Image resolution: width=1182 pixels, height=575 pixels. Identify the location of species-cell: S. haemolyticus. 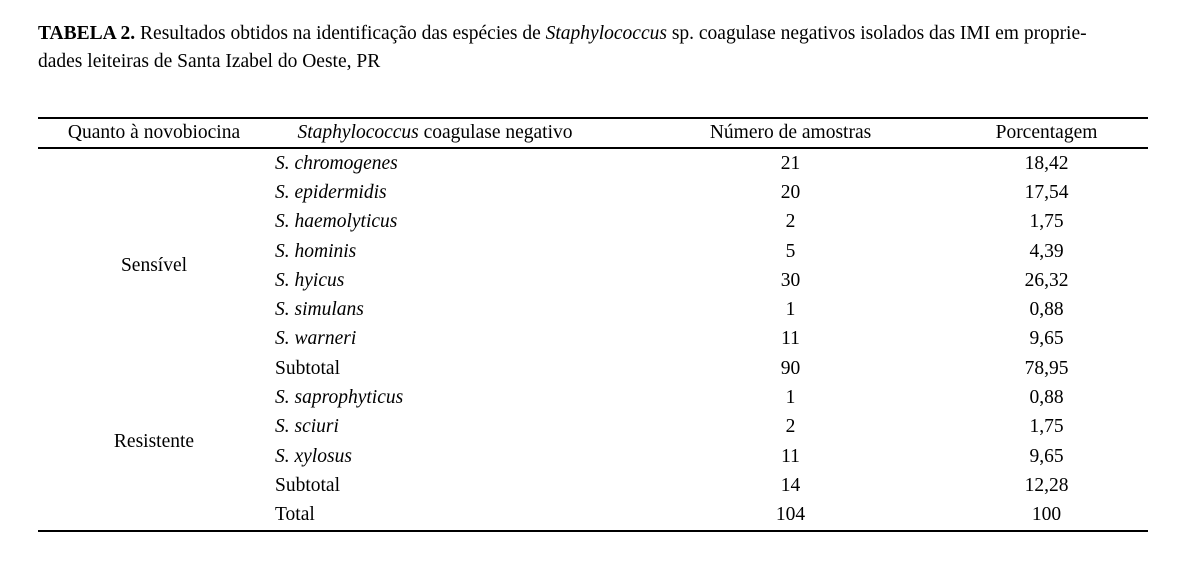
(336, 222).